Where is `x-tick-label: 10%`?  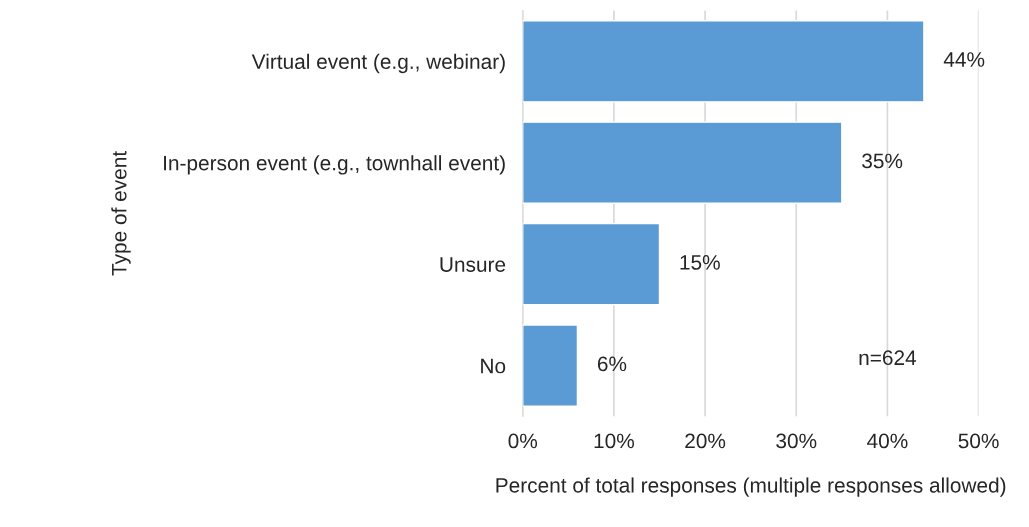 x-tick-label: 10% is located at coordinates (614, 441).